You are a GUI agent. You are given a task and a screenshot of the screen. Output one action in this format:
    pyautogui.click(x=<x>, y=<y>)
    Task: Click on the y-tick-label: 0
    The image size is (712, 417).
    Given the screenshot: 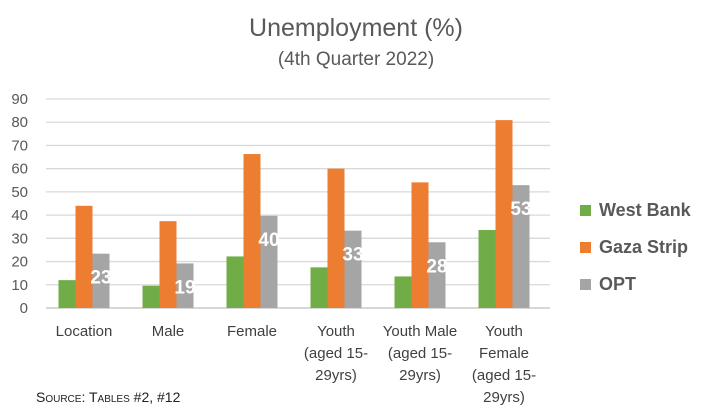 What is the action you would take?
    pyautogui.click(x=24, y=308)
    